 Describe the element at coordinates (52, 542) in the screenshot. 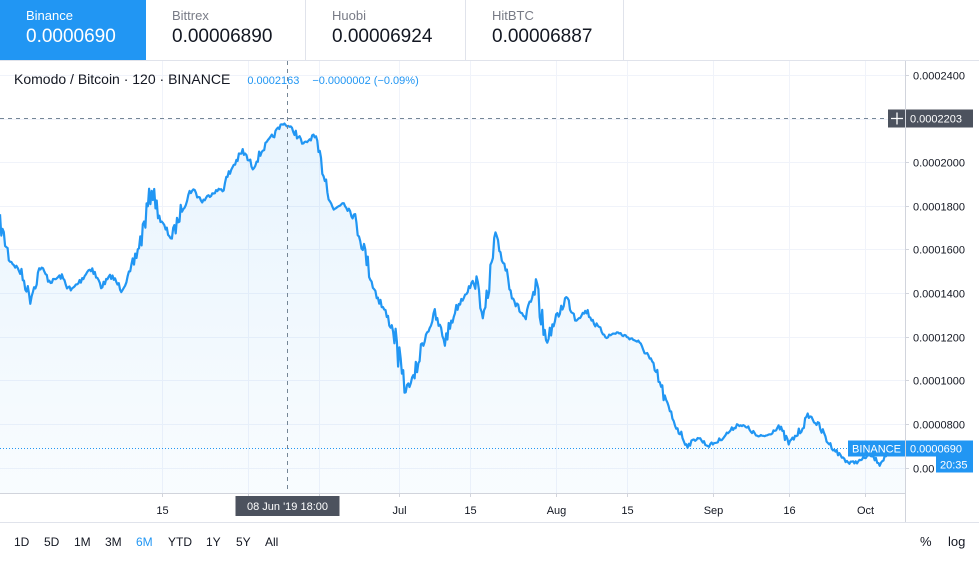

I see `range-5d: 5D` at that location.